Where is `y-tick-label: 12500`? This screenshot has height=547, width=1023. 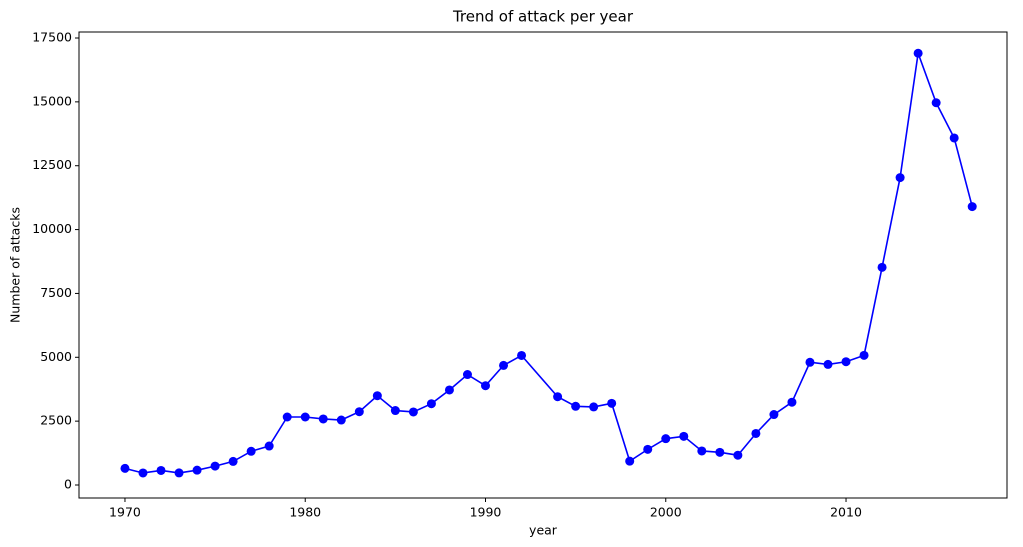
y-tick-label: 12500 is located at coordinates (52, 164).